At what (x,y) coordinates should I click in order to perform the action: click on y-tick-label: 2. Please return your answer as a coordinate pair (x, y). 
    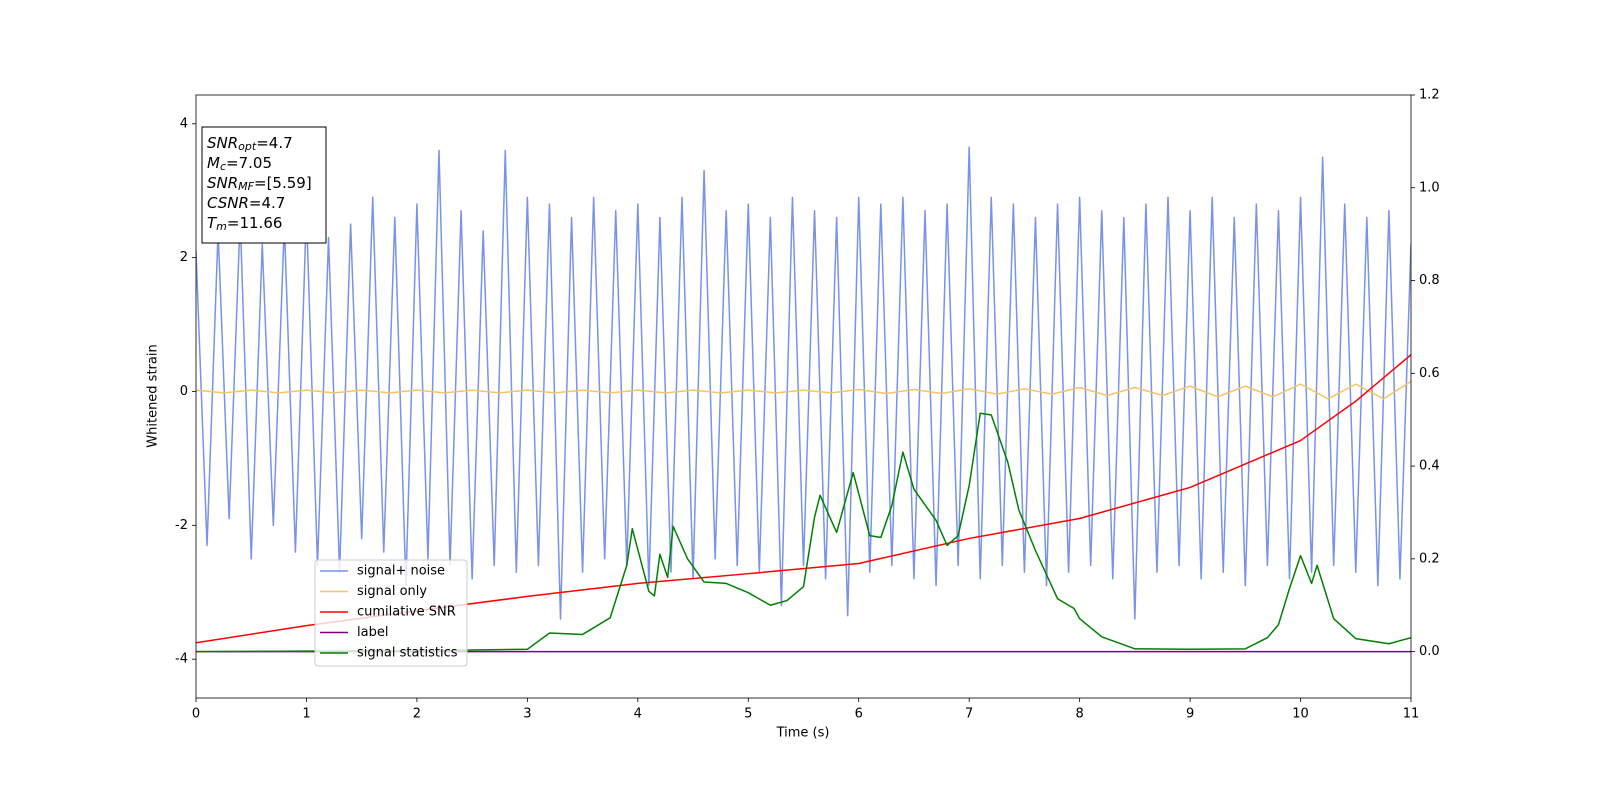
    Looking at the image, I should click on (184, 257).